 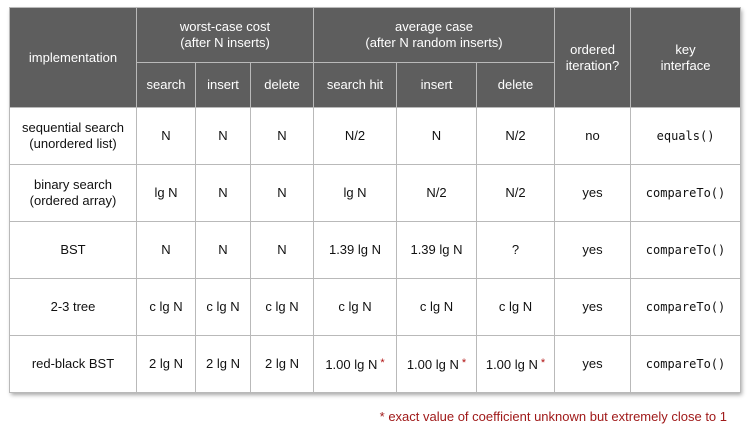 I want to click on header-average-case-line2: (after N random inserts), so click(x=434, y=42).